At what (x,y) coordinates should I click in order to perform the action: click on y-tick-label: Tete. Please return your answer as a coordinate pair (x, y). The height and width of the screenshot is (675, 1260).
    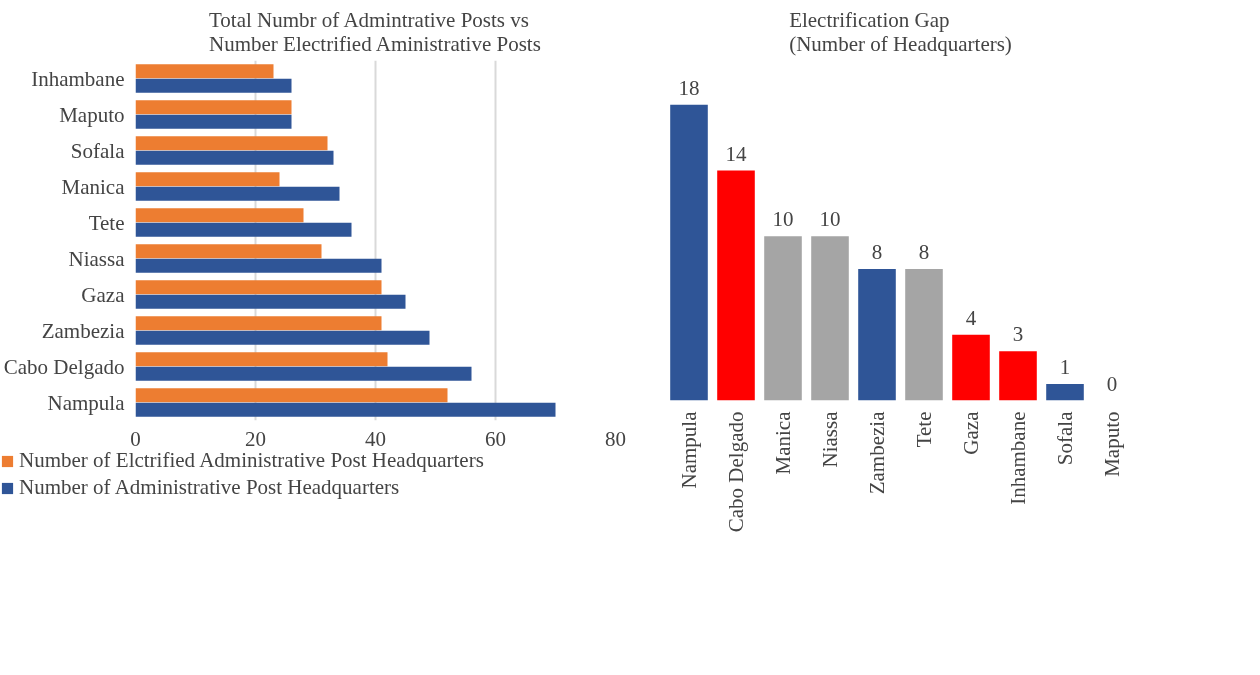
    Looking at the image, I should click on (106, 222).